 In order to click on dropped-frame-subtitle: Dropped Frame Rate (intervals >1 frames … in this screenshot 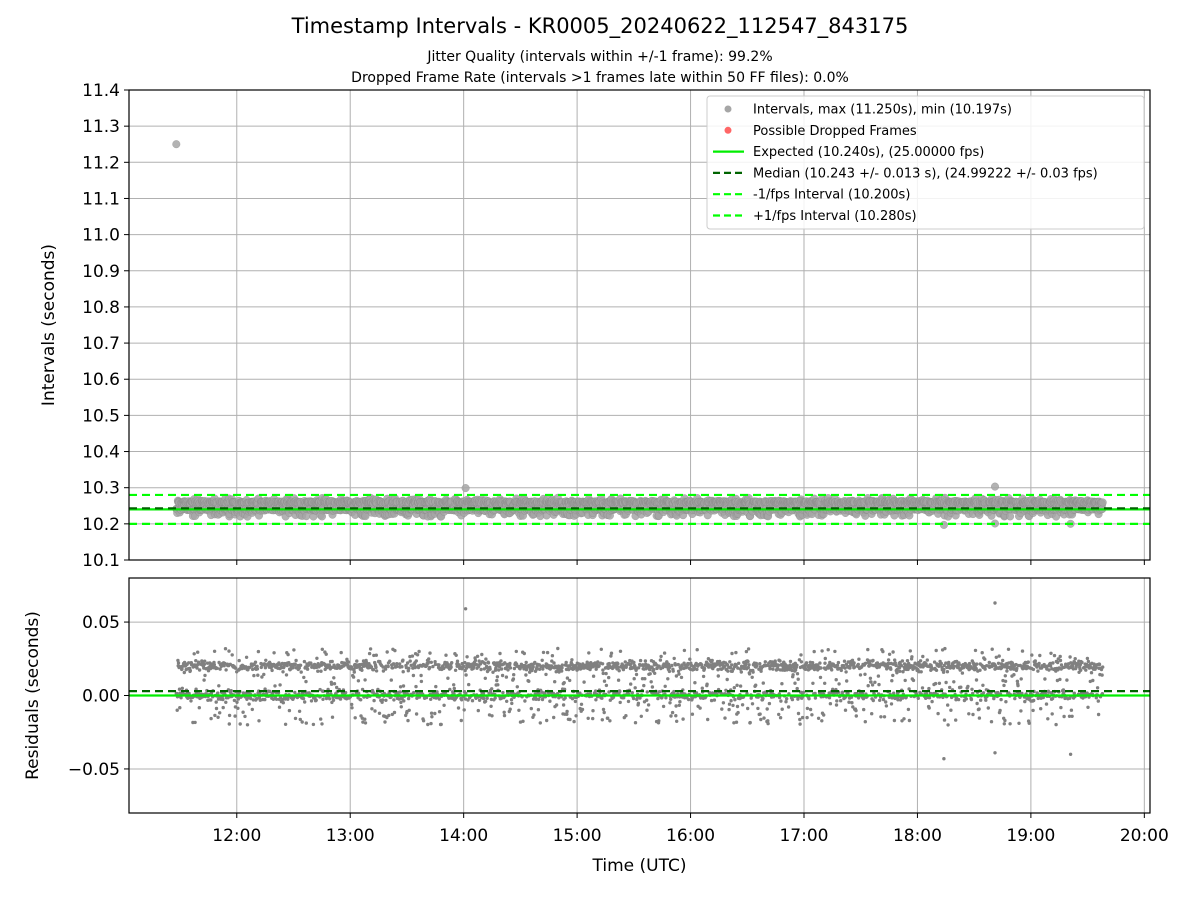, I will do `click(600, 78)`.